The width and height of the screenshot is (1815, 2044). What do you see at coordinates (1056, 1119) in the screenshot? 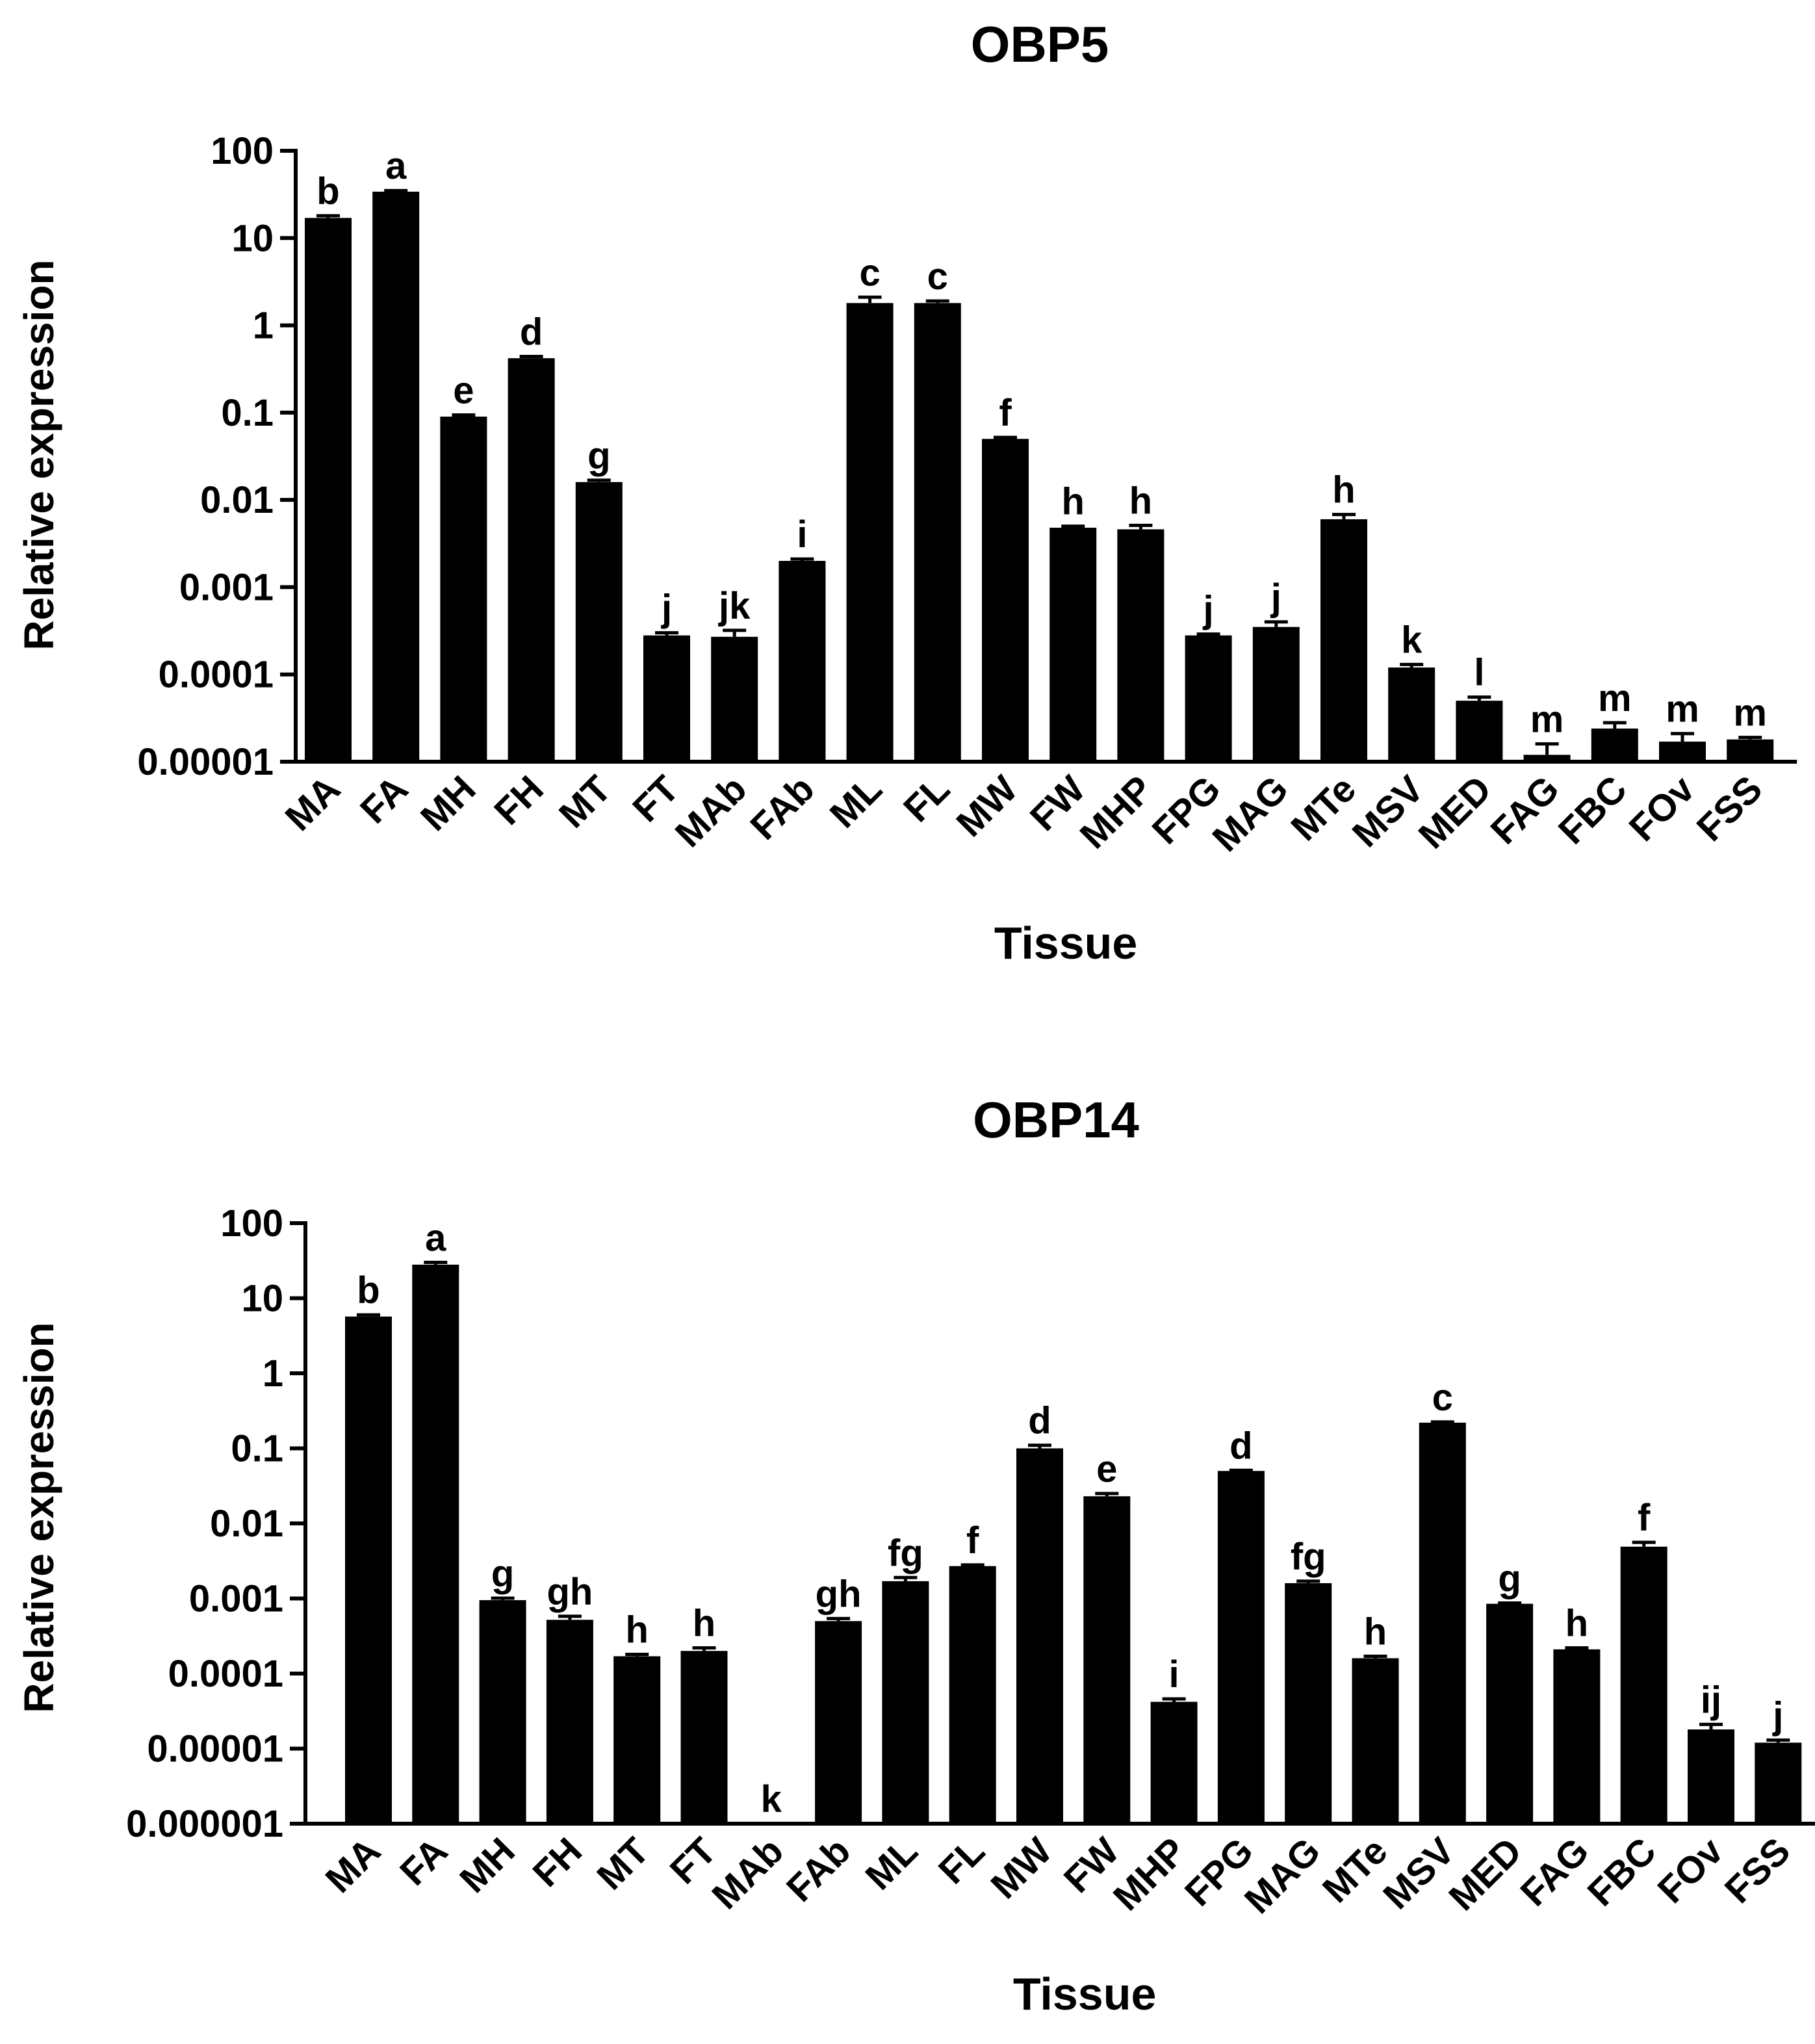
I see `chart-title: OBP14` at bounding box center [1056, 1119].